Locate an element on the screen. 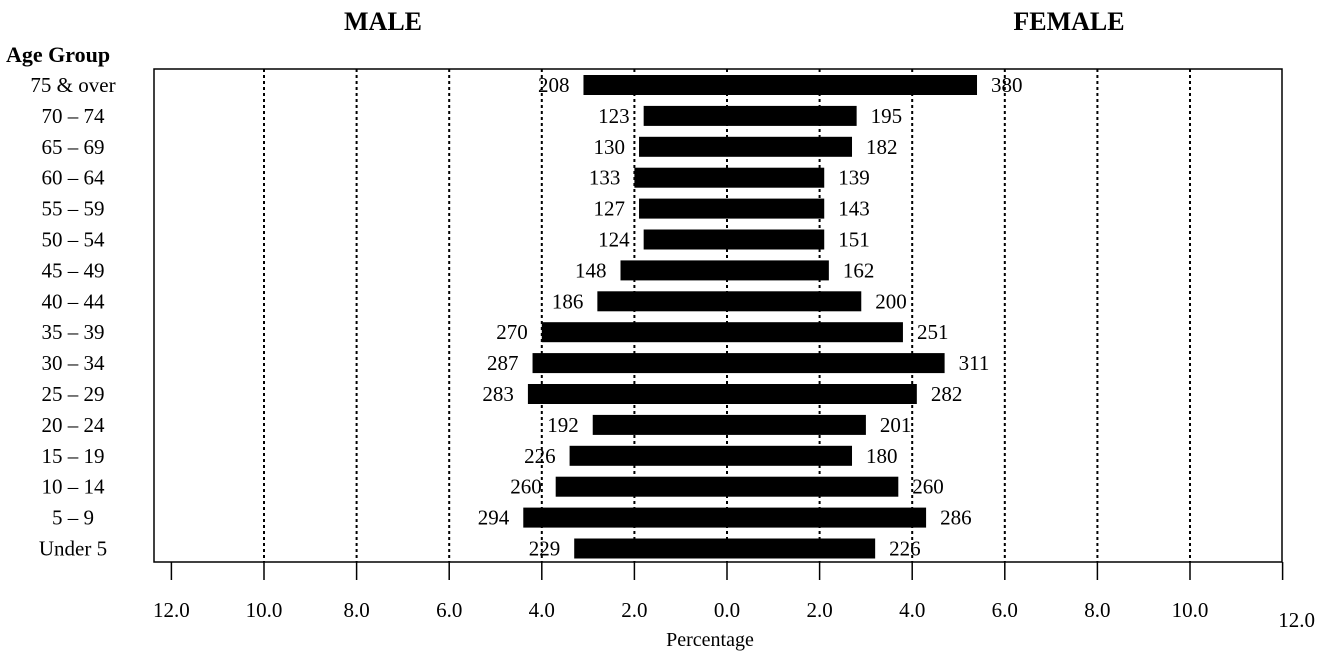 The width and height of the screenshot is (1322, 658). male-value-label: 287 is located at coordinates (503, 363).